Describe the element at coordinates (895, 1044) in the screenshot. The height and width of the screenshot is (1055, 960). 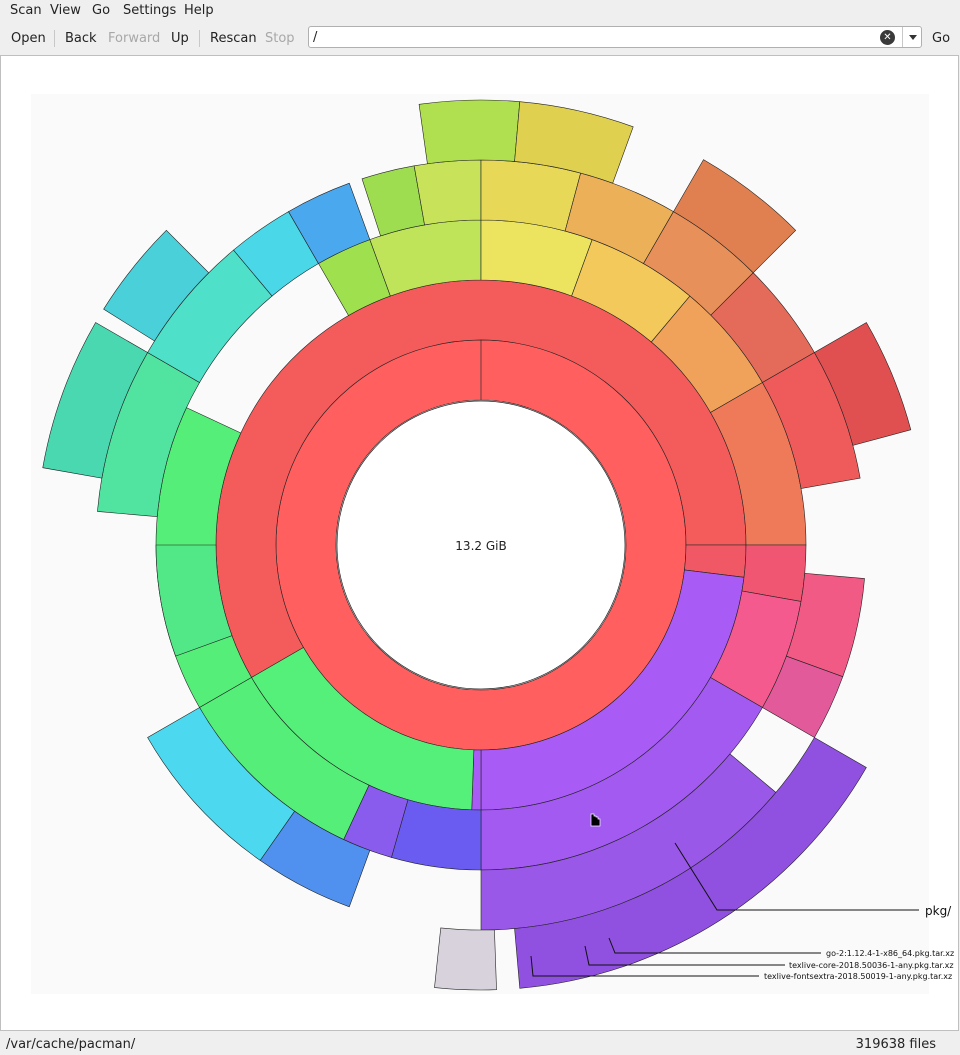
I see `status-file-count: 319638 files` at that location.